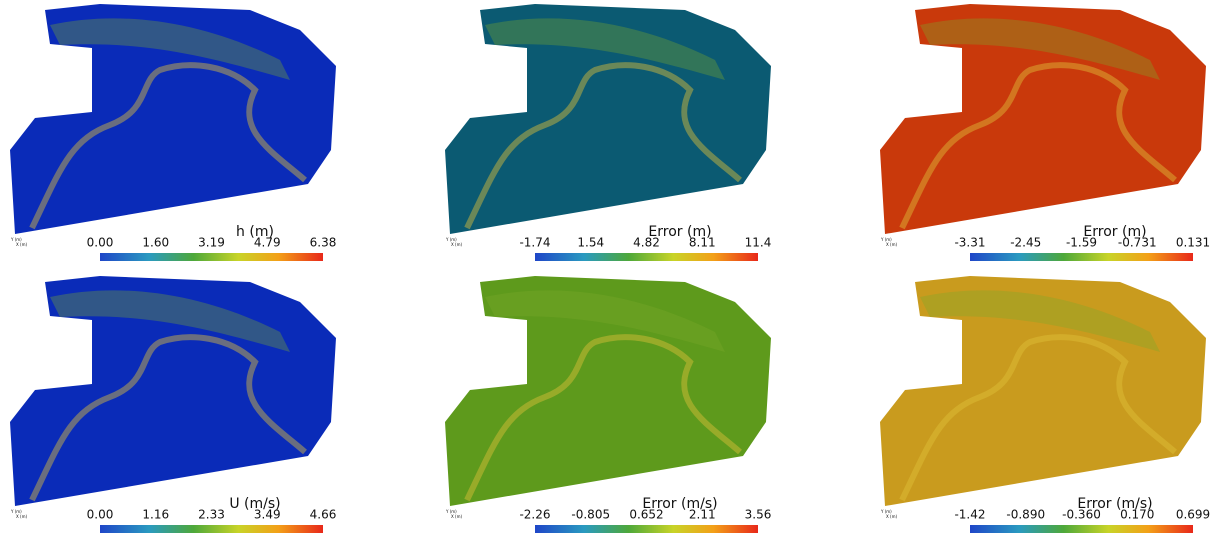 The height and width of the screenshot is (547, 1224). What do you see at coordinates (1193, 243) in the screenshot?
I see `colorbar-tick-label: 0.131` at bounding box center [1193, 243].